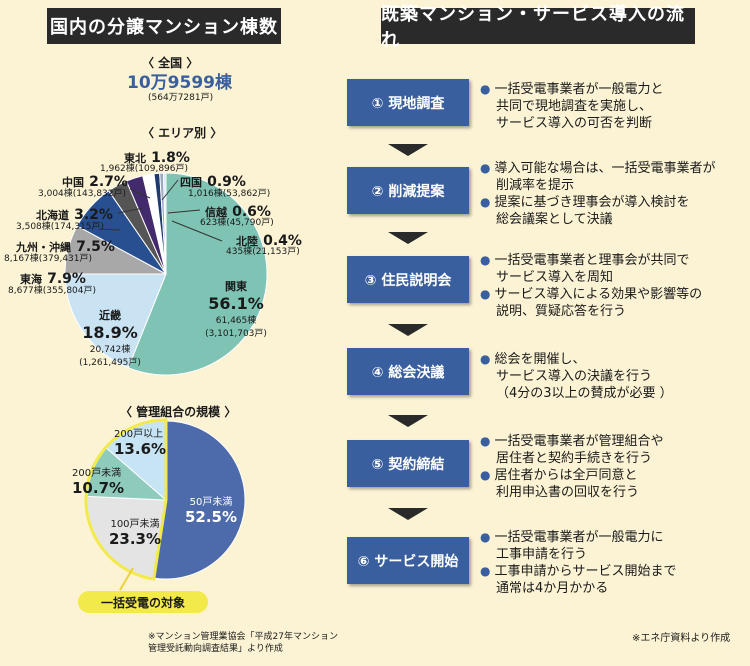 The width and height of the screenshot is (750, 666). Describe the element at coordinates (681, 638) in the screenshot. I see `source-right: ※エネ庁資料より作成` at that location.